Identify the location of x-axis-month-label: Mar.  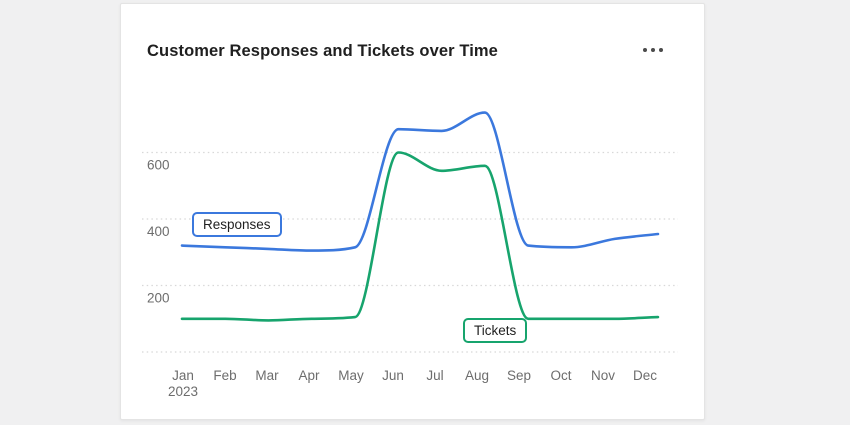
(267, 375).